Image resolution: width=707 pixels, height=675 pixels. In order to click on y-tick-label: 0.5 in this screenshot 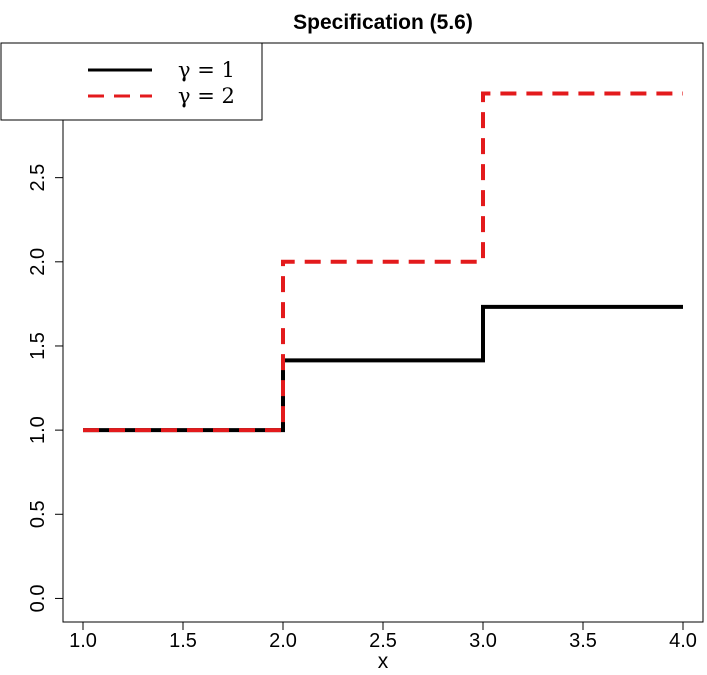, I will do `click(38, 514)`.